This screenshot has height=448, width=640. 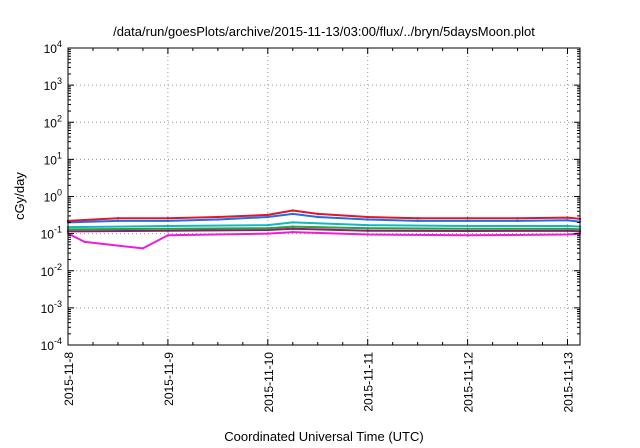 I want to click on y-tick-label: 10⁰, so click(x=53, y=196).